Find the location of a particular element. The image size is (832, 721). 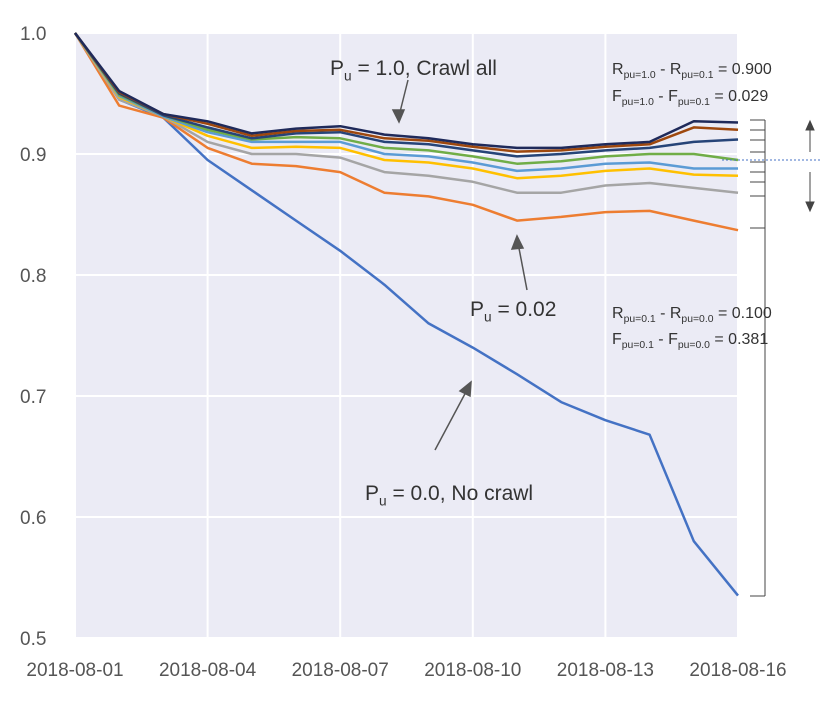

annotation-part: = 0.381 is located at coordinates (739, 339).